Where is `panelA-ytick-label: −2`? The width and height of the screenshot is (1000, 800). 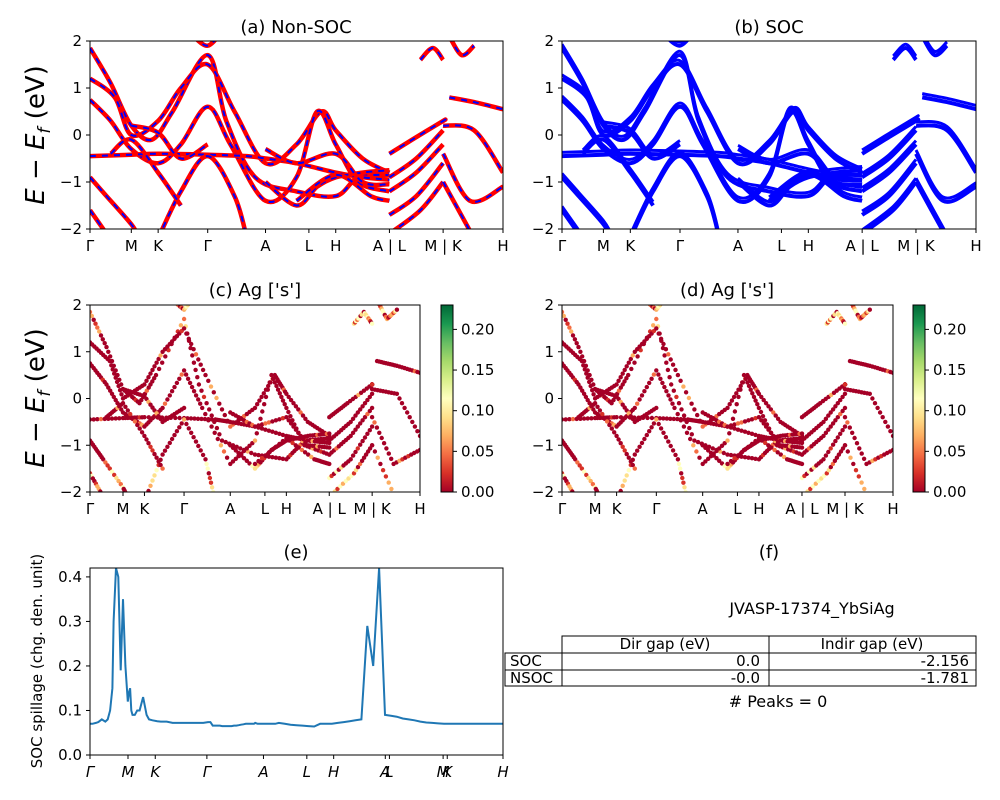 panelA-ytick-label: −2 is located at coordinates (71, 229).